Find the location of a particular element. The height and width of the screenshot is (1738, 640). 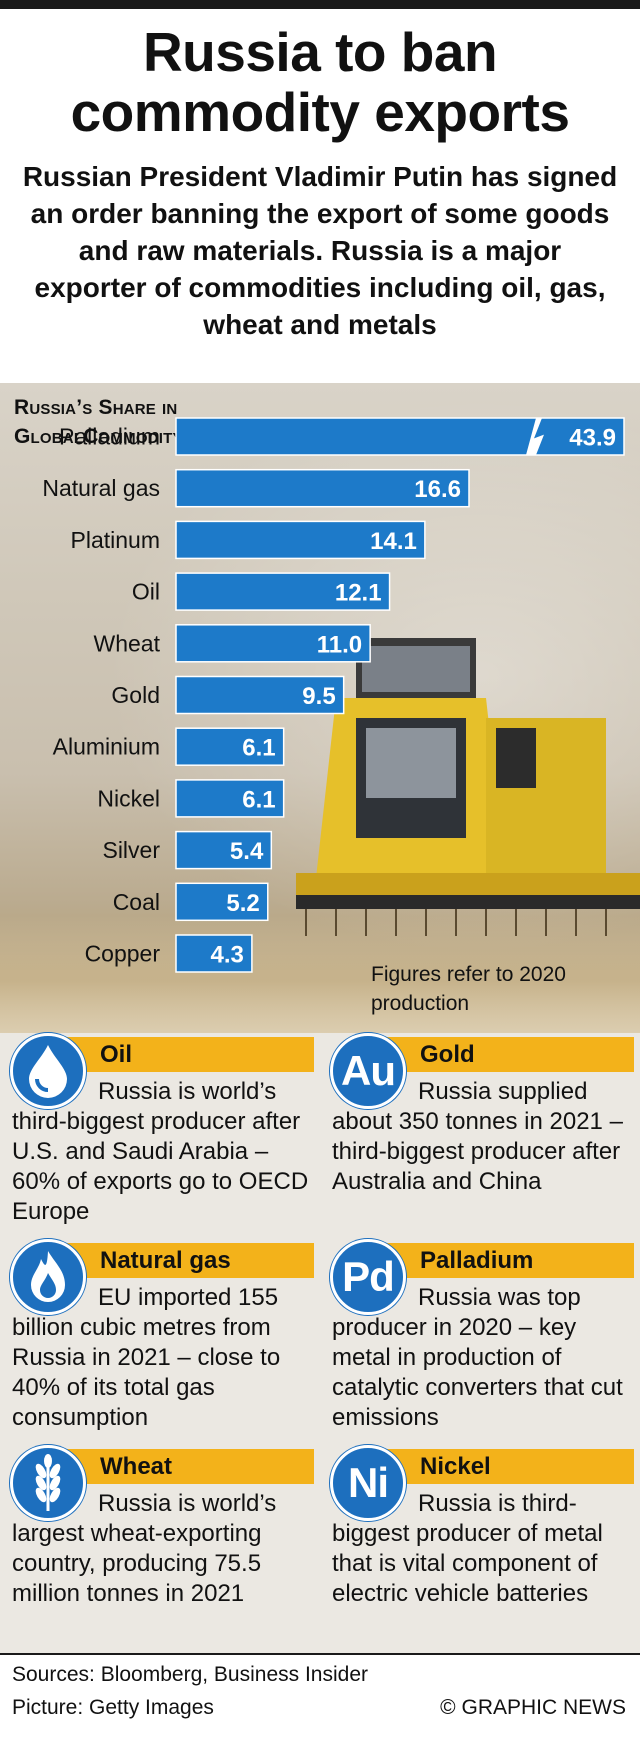

badge-symbol: Pd is located at coordinates (368, 1276).